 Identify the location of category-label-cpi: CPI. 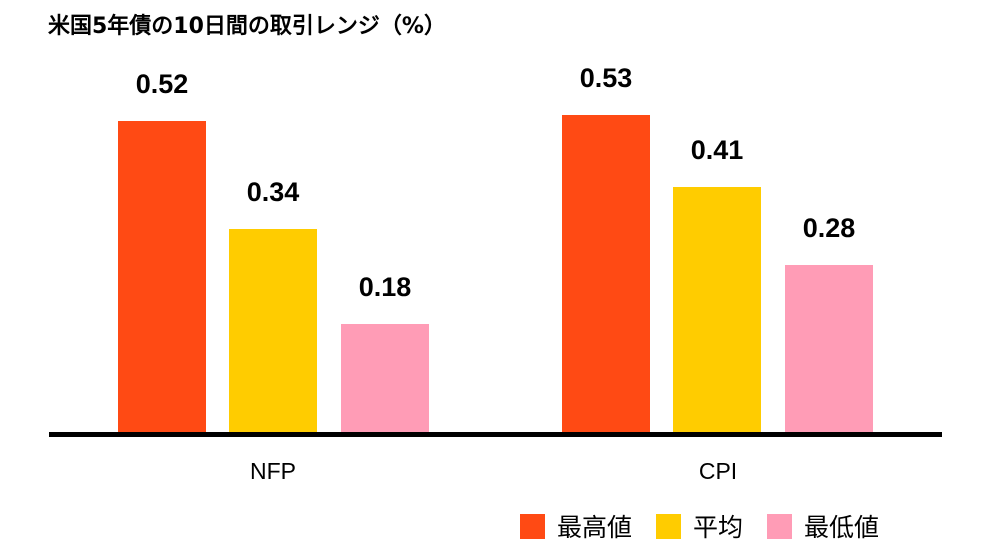
(718, 471).